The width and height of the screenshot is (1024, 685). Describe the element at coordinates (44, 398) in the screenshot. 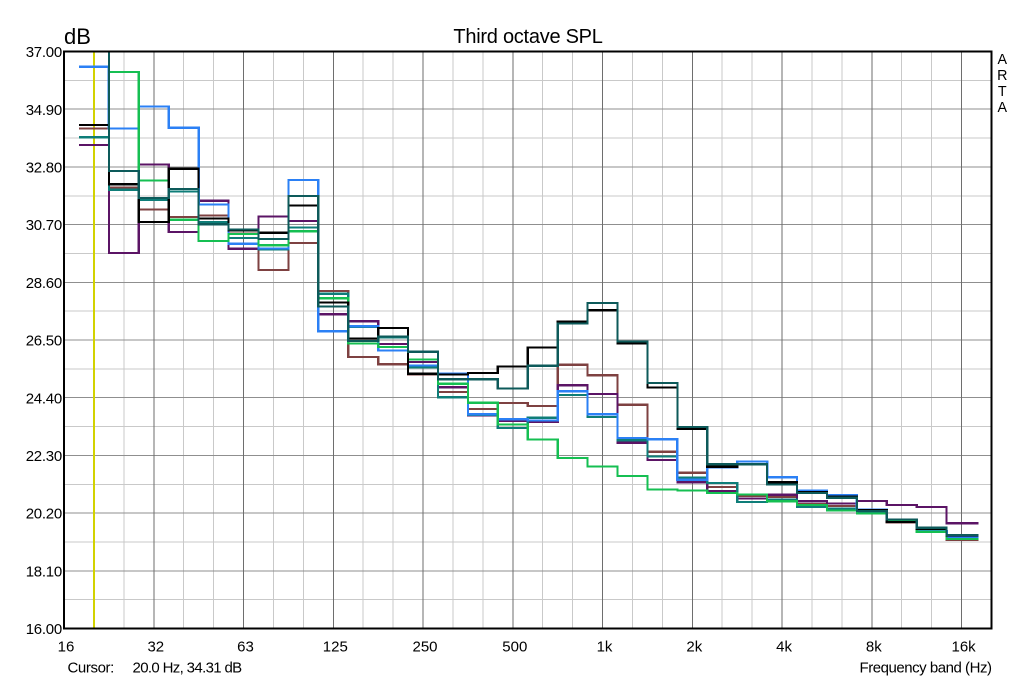

I see `svg-text: 24.40` at that location.